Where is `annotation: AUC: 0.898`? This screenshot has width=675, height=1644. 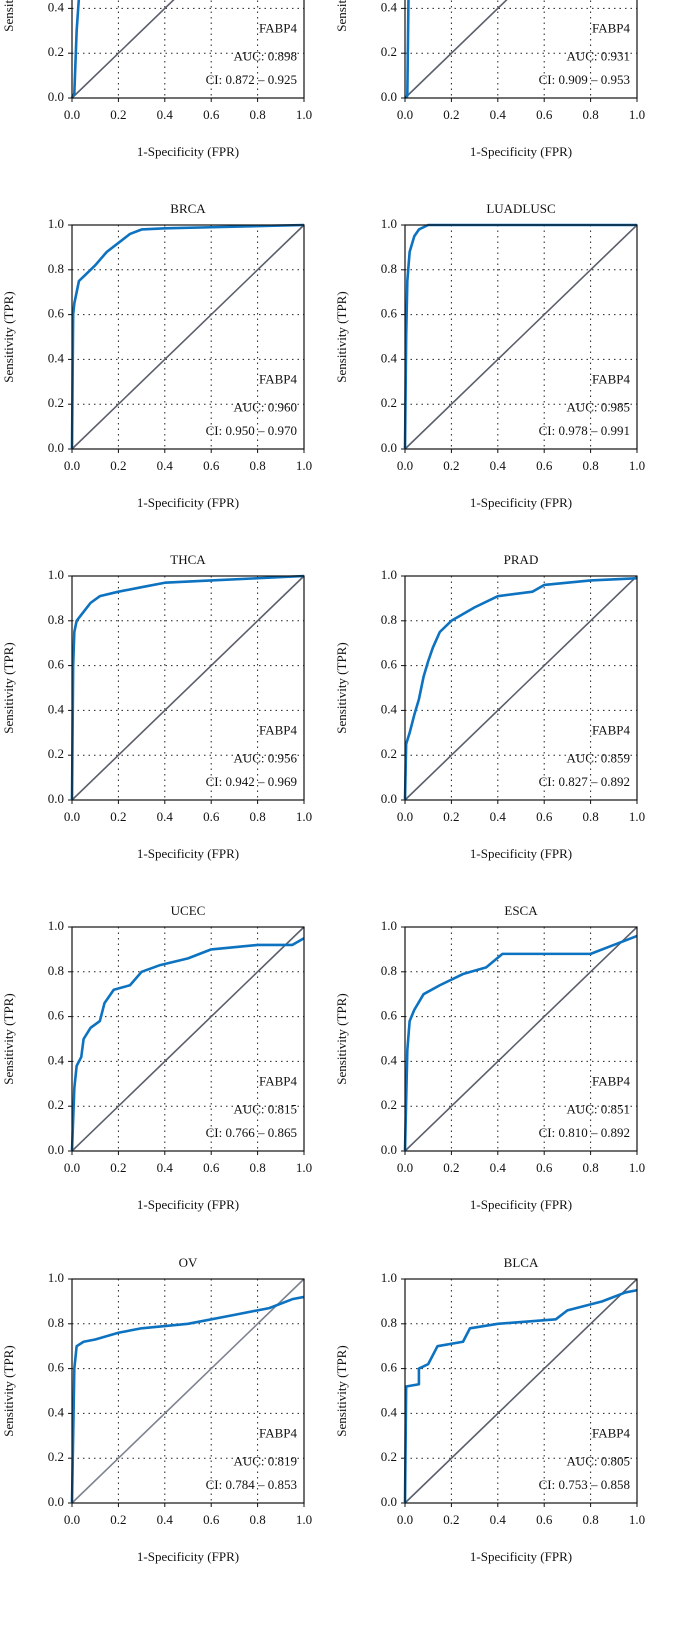
annotation: AUC: 0.898 is located at coordinates (265, 56).